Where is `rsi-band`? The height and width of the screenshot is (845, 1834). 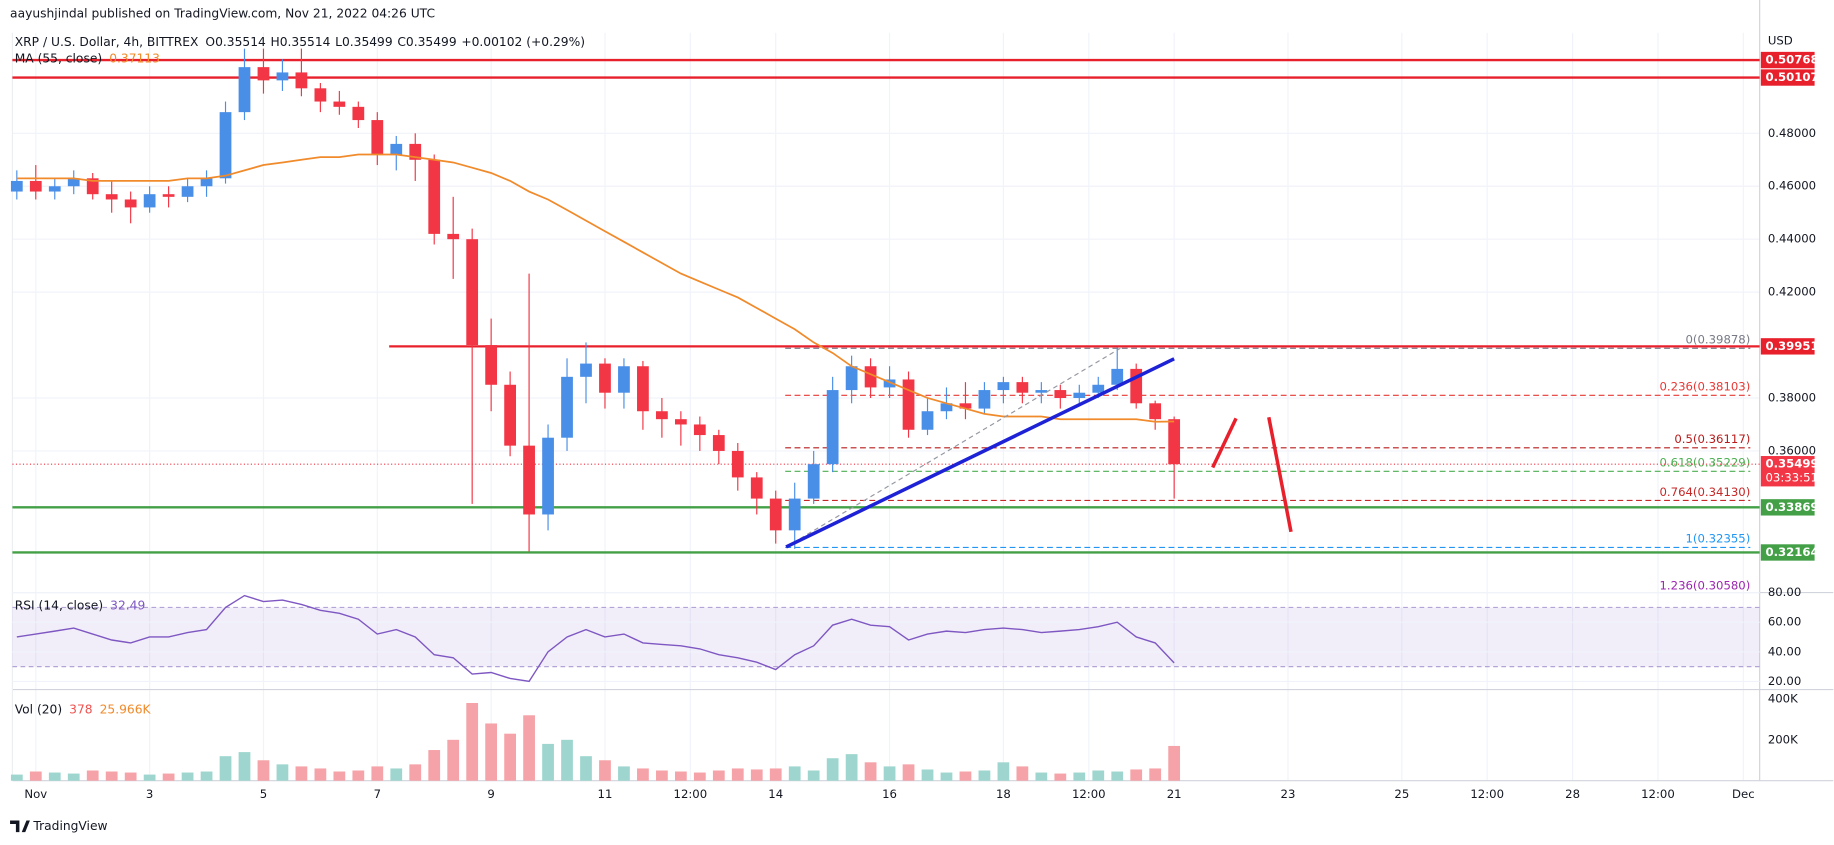
rsi-band is located at coordinates (886, 637).